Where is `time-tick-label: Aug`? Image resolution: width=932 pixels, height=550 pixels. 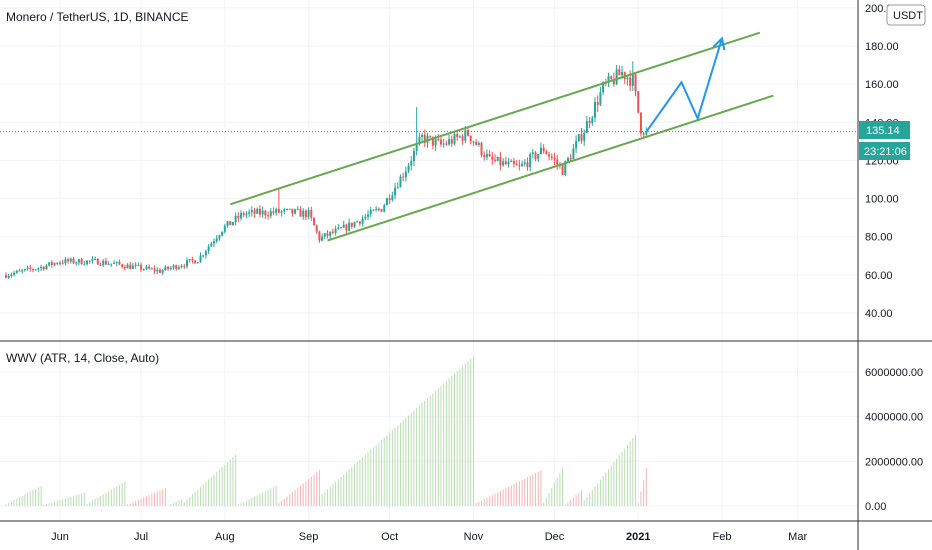 time-tick-label: Aug is located at coordinates (225, 537).